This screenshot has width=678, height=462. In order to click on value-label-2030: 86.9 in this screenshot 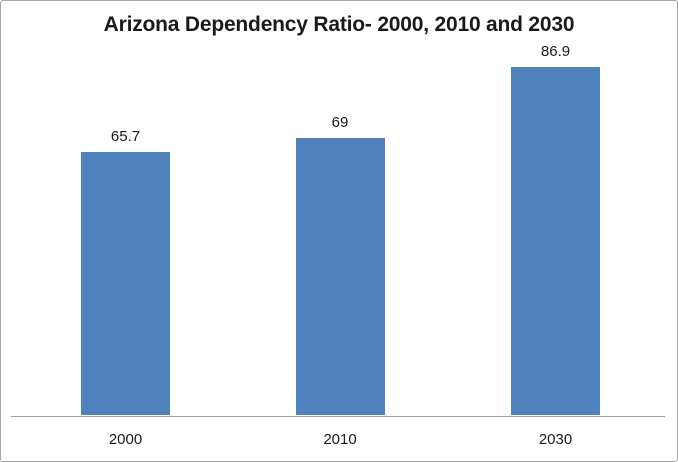, I will do `click(555, 51)`.